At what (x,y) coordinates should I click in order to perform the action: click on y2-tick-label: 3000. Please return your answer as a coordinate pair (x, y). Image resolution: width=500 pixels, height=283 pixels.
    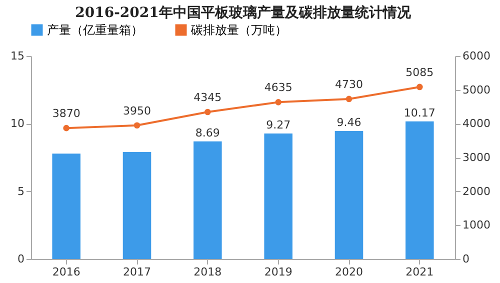
    Looking at the image, I should click on (476, 157).